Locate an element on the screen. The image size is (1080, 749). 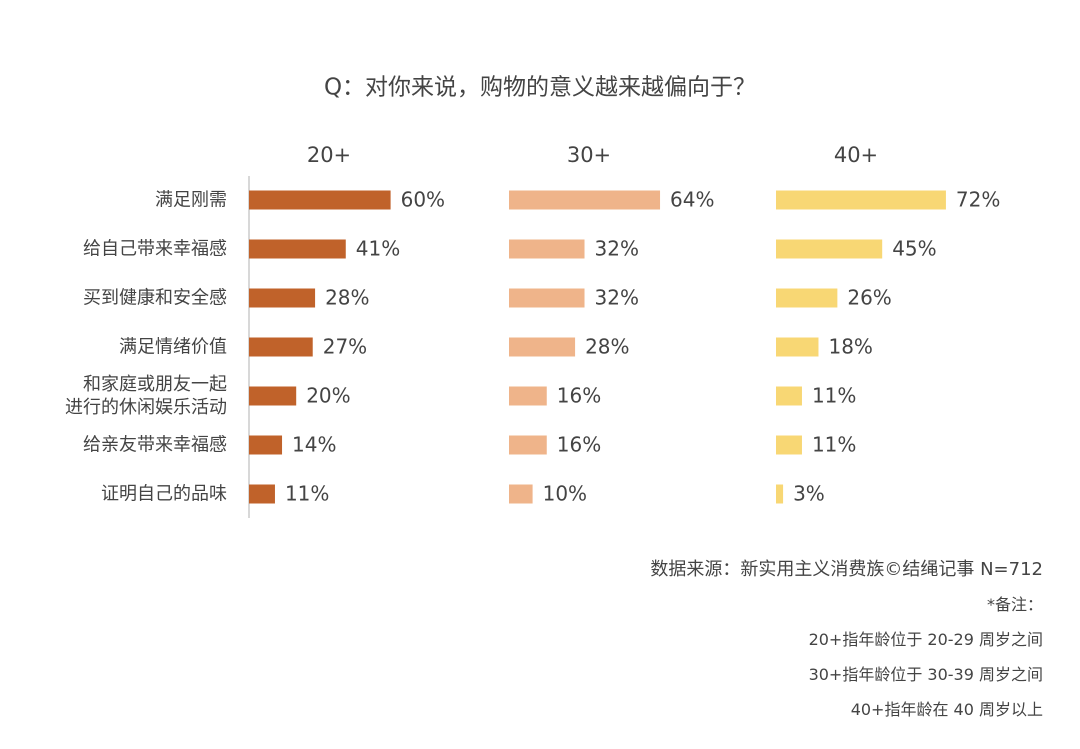
category-label: 满足刚需 is located at coordinates (191, 200).